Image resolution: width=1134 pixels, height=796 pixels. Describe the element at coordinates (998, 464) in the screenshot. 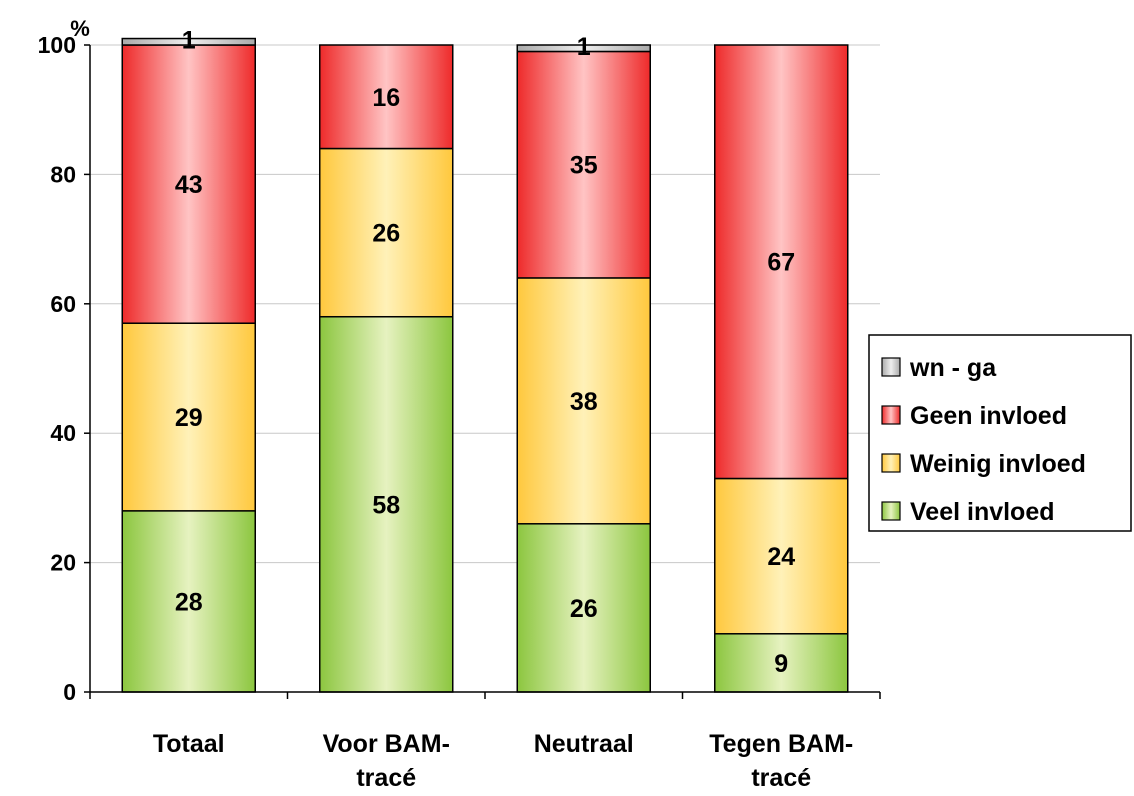

I see `legend-label: Weinig invloed` at that location.